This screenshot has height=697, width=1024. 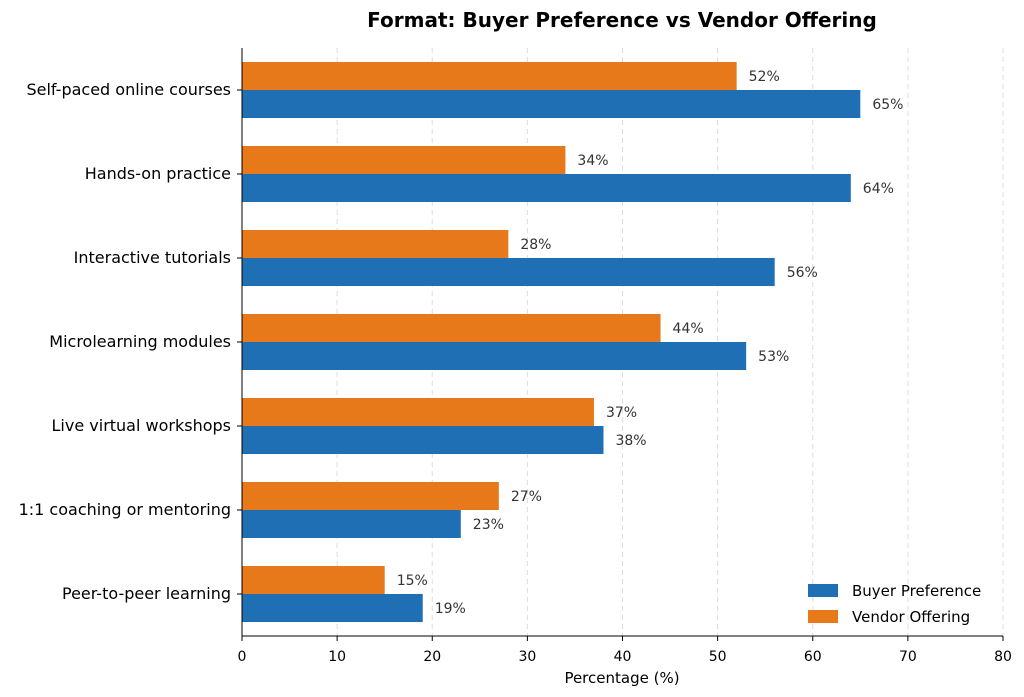 I want to click on x-tick-label-3: 30, so click(x=527, y=657).